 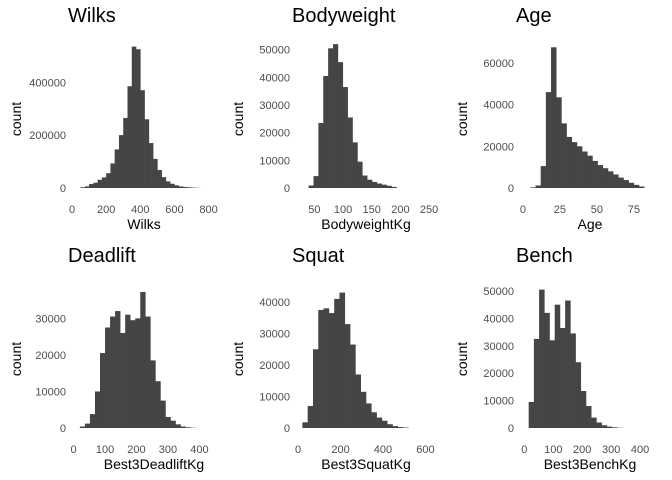 I want to click on x-tick-label: 50, so click(x=314, y=210).